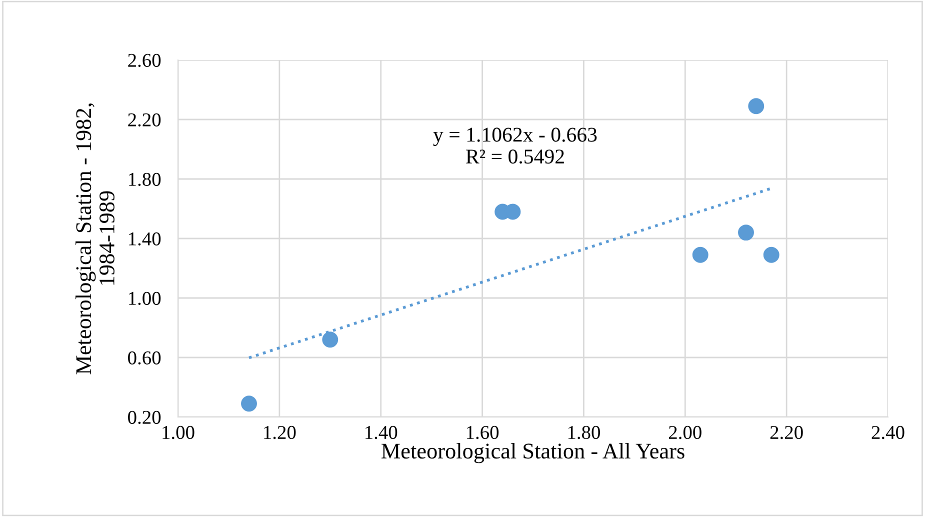  I want to click on y-tick-label: 0.60, so click(144, 358).